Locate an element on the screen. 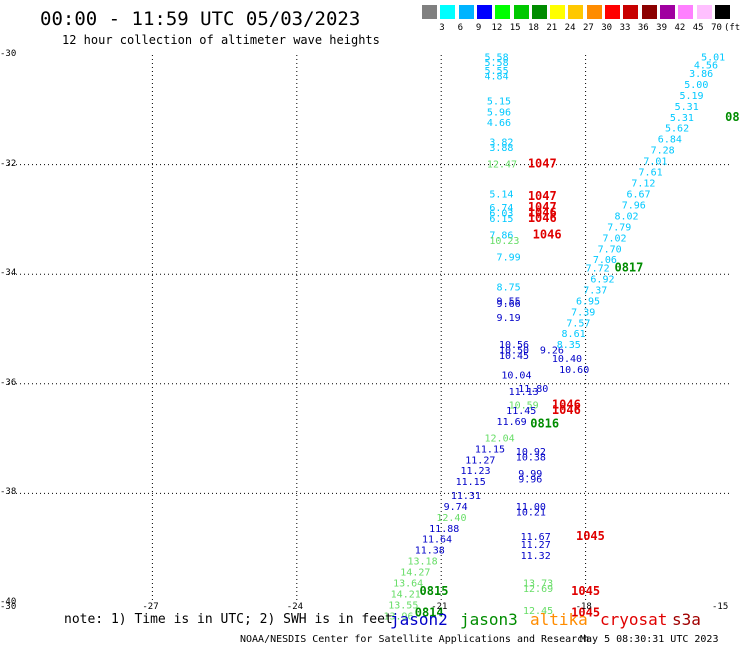 The image size is (740, 650). wave-height-label: 13.73 is located at coordinates (538, 584).